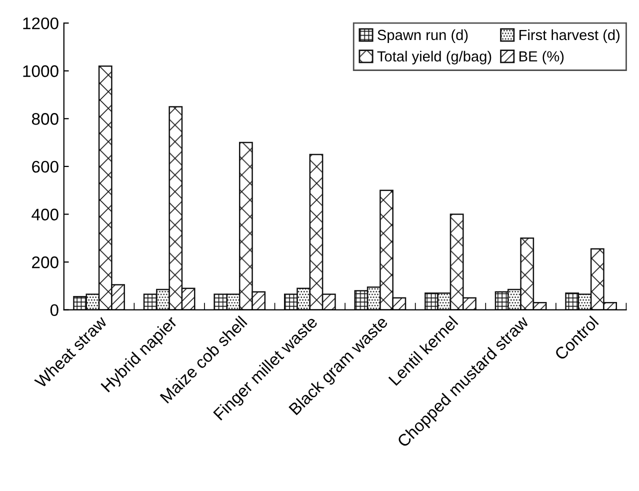  What do you see at coordinates (45, 214) in the screenshot?
I see `y-tick-label: 400` at bounding box center [45, 214].